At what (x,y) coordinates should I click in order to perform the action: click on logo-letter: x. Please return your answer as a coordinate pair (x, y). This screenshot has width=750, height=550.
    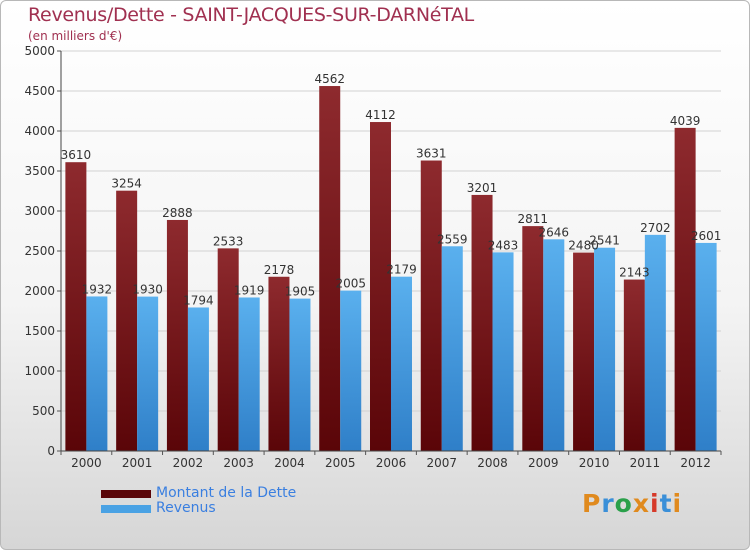
    Looking at the image, I should click on (641, 503).